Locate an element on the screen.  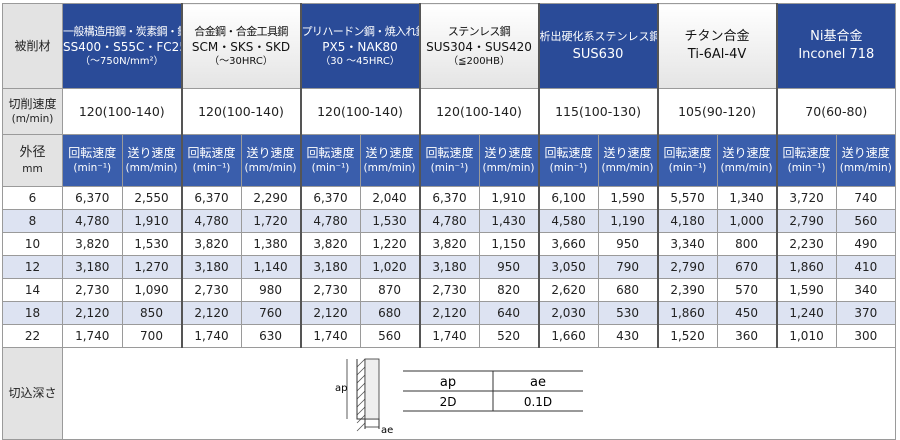
depth-diagram: ap ae ap ae 2D 0.1D is located at coordinates (459, 397).